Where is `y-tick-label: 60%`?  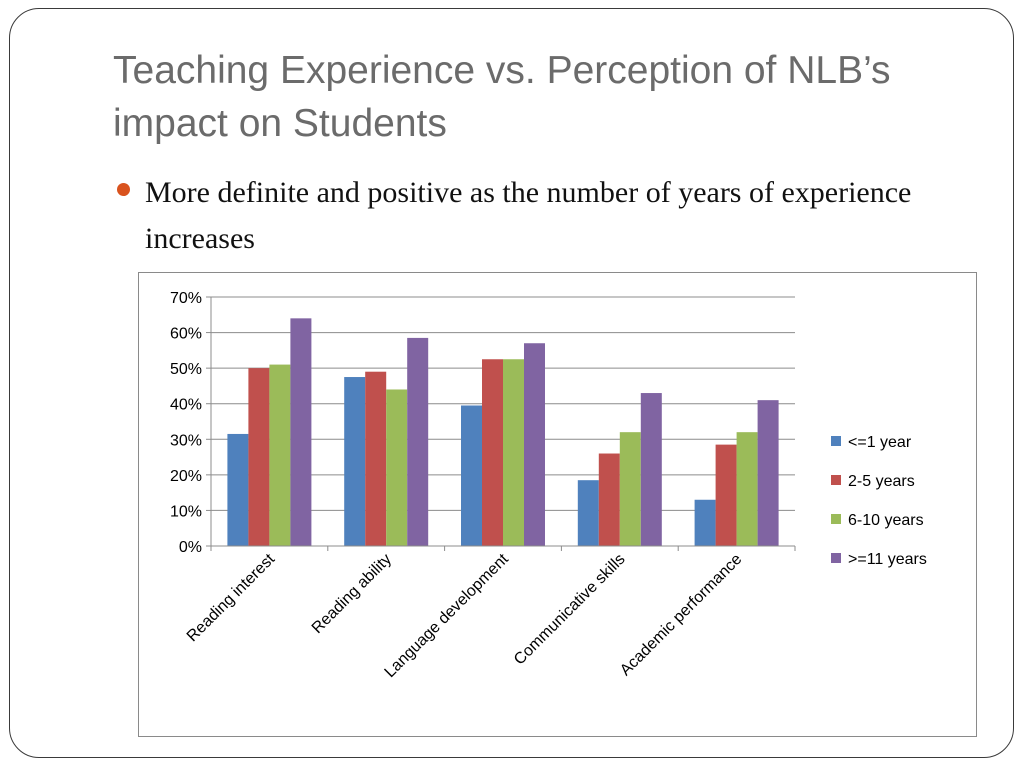
y-tick-label: 60% is located at coordinates (186, 334).